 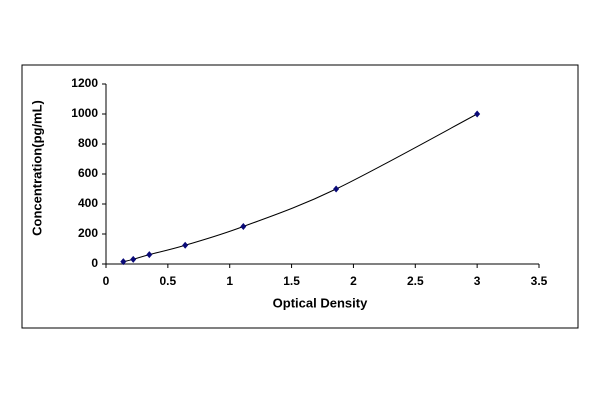 What do you see at coordinates (320, 302) in the screenshot?
I see `x-axis-title: Optical Density` at bounding box center [320, 302].